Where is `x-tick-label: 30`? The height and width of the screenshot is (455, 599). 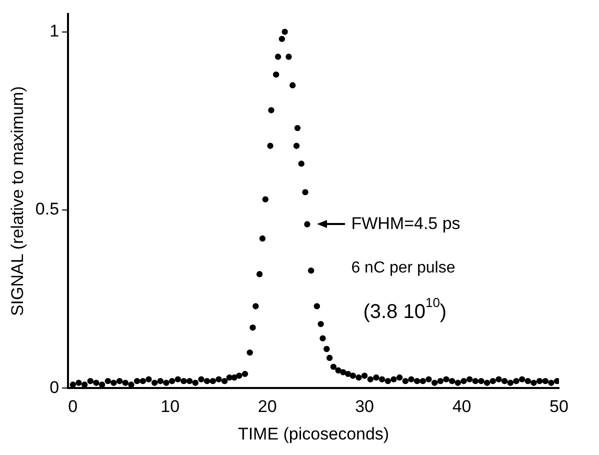
x-tick-label: 30 is located at coordinates (364, 406).